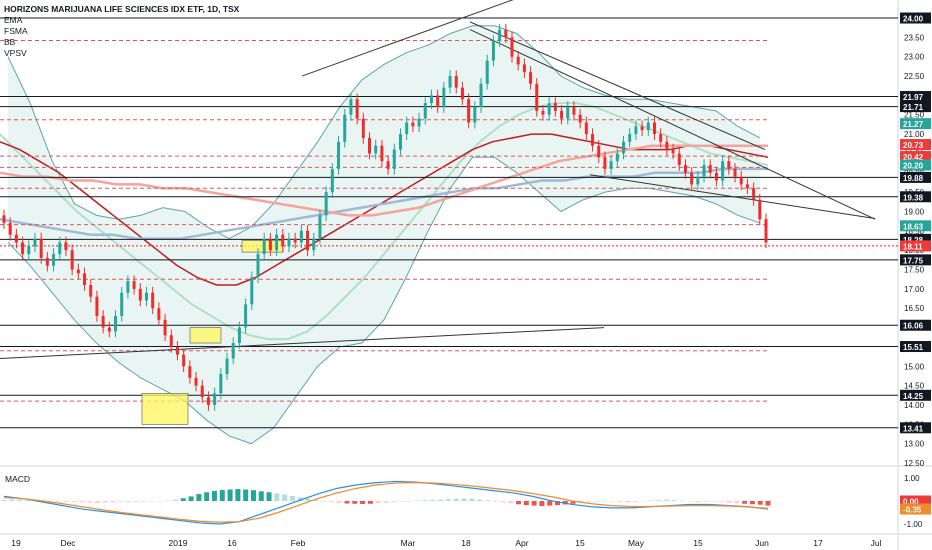 The height and width of the screenshot is (550, 932). I want to click on macd-pane-label: MACD, so click(18, 479).